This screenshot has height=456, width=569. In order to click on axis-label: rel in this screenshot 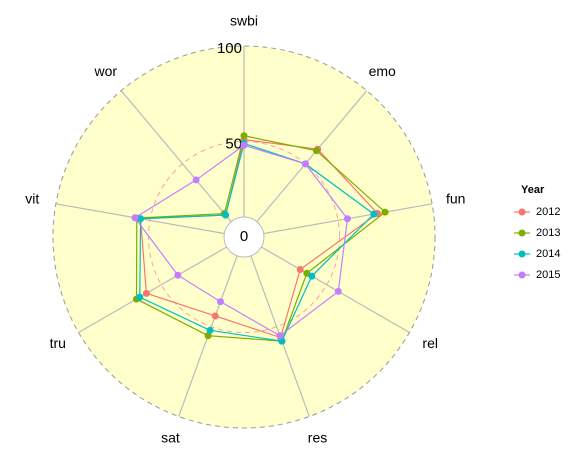, I will do `click(430, 343)`.